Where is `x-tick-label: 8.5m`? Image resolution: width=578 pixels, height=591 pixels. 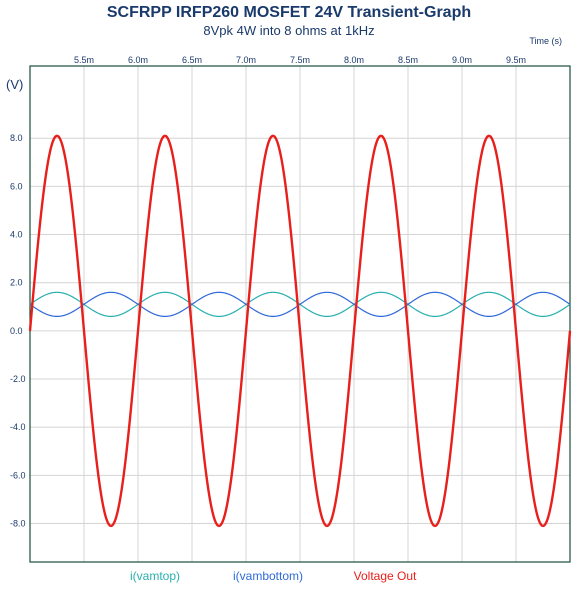 x-tick-label: 8.5m is located at coordinates (408, 60).